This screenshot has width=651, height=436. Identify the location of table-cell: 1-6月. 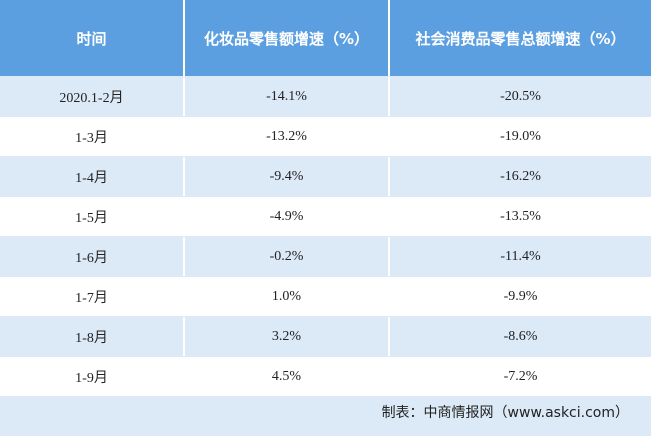
(92, 256).